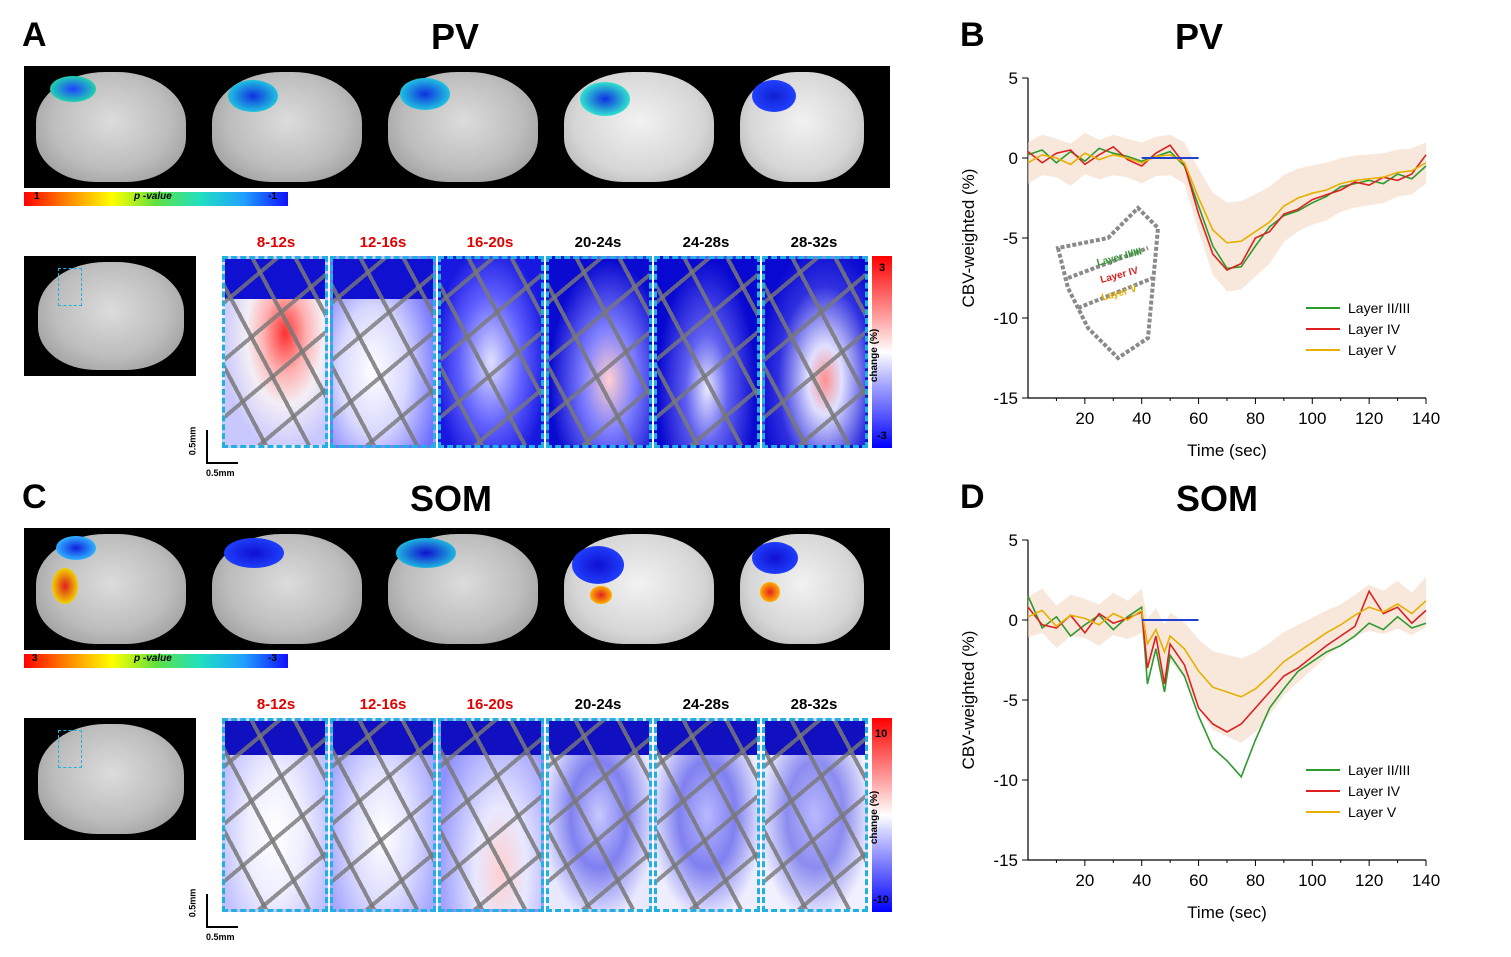  What do you see at coordinates (156, 198) in the screenshot?
I see `pv-pvalue-colorbar: 1 p -value -1` at bounding box center [156, 198].